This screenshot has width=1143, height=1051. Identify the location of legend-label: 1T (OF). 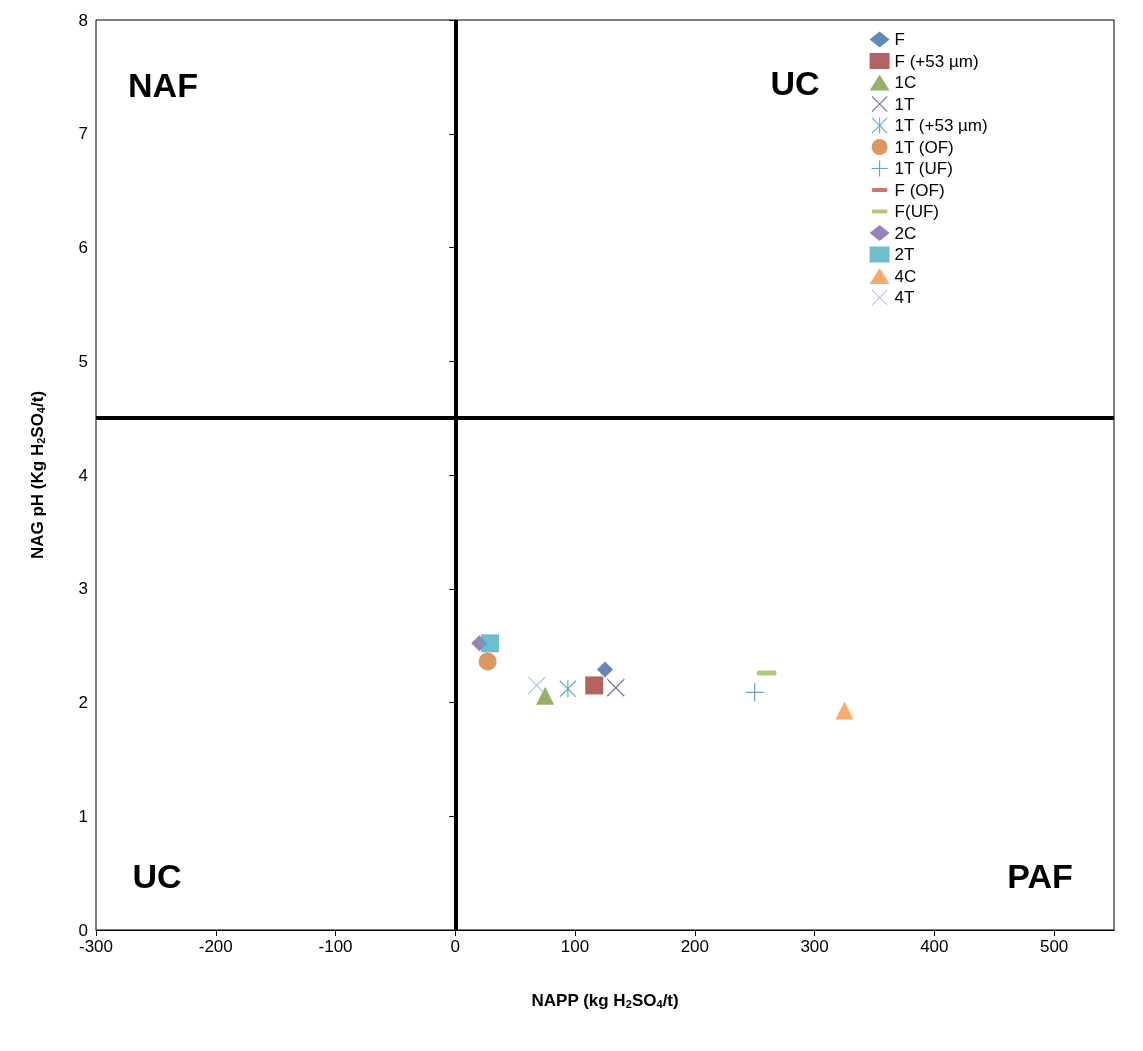
(924, 147).